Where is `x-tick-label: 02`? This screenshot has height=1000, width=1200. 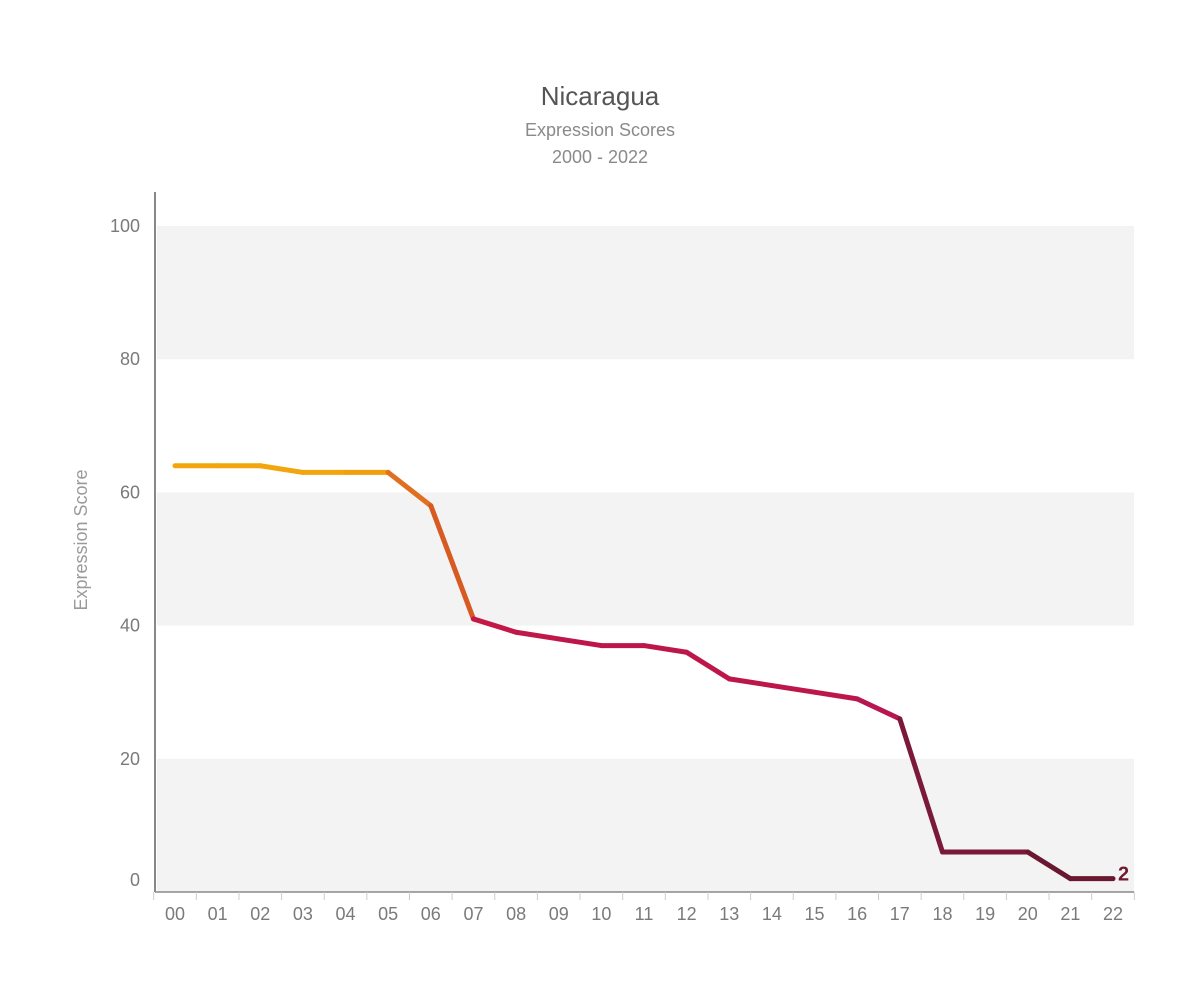 x-tick-label: 02 is located at coordinates (260, 914).